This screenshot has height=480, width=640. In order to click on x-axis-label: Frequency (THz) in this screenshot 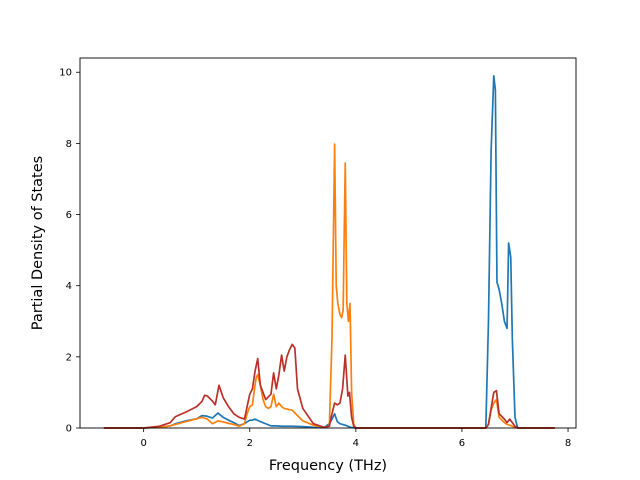, I will do `click(328, 466)`.